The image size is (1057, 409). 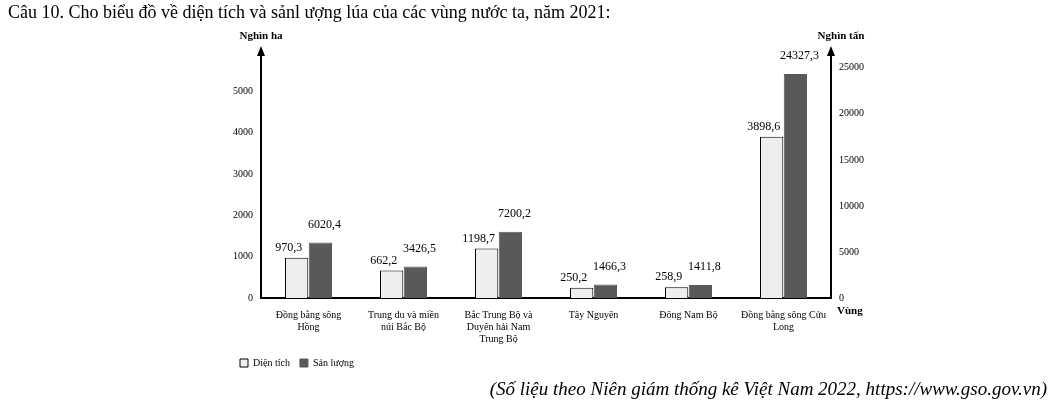 I want to click on legend-label: Sản lượng, so click(x=333, y=362).